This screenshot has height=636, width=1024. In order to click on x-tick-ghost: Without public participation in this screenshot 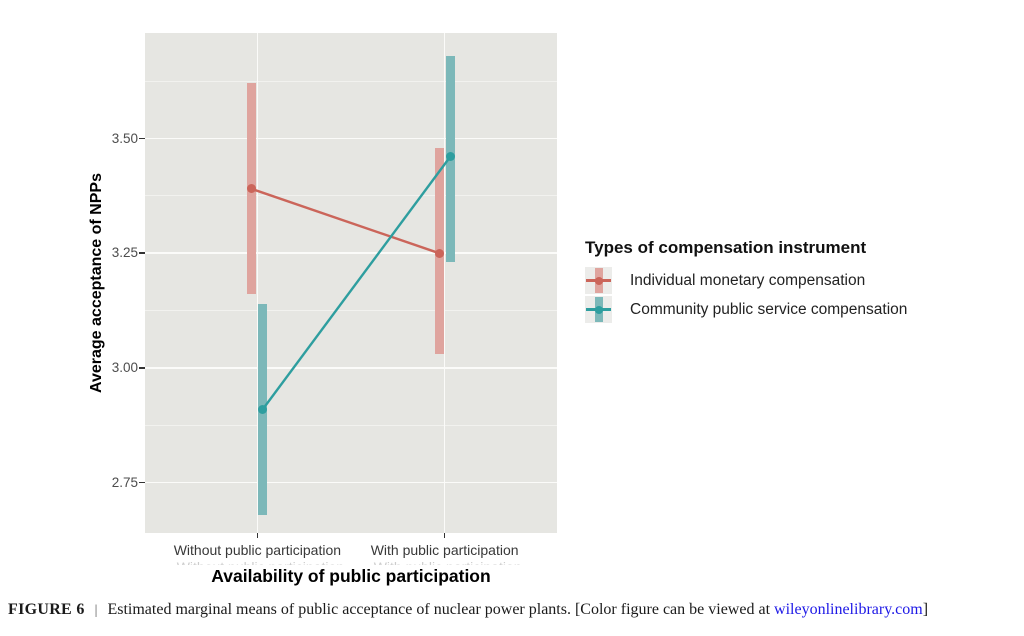, I will do `click(260, 562)`.